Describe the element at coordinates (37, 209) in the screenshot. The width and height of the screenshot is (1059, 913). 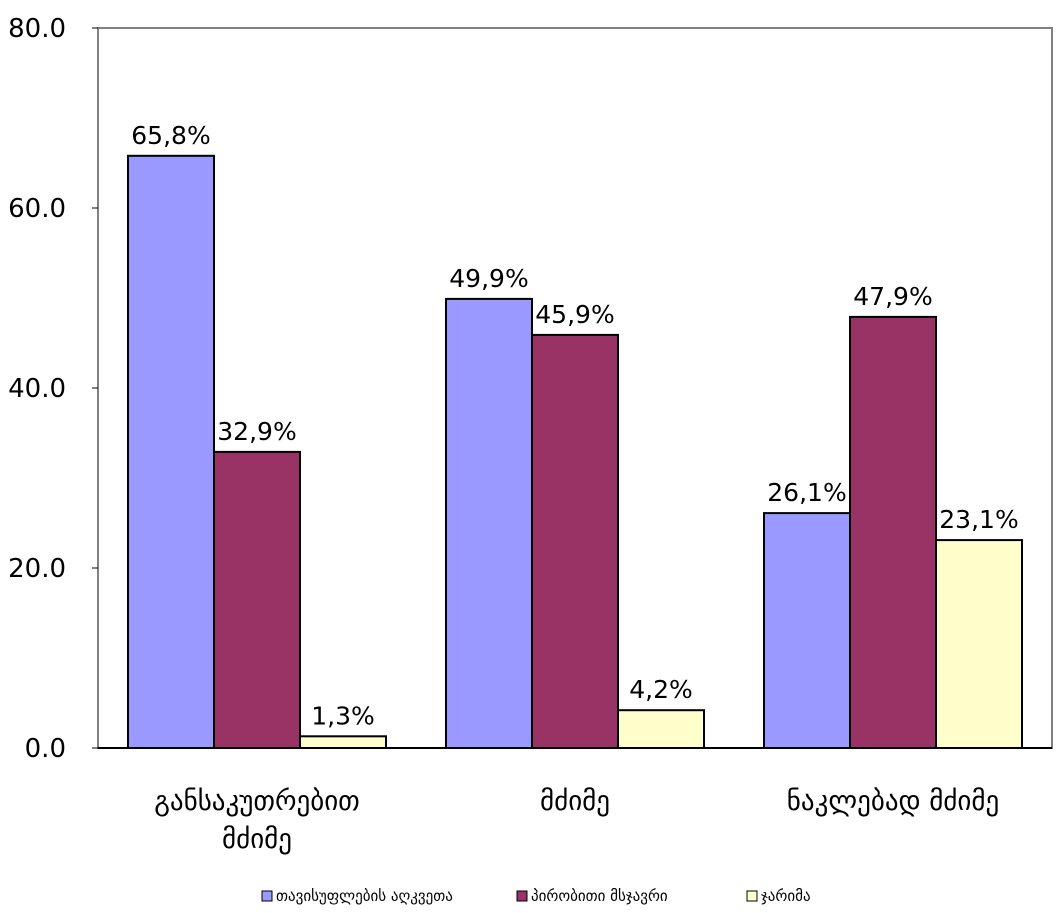
I see `y-tick-label: 60.0` at that location.